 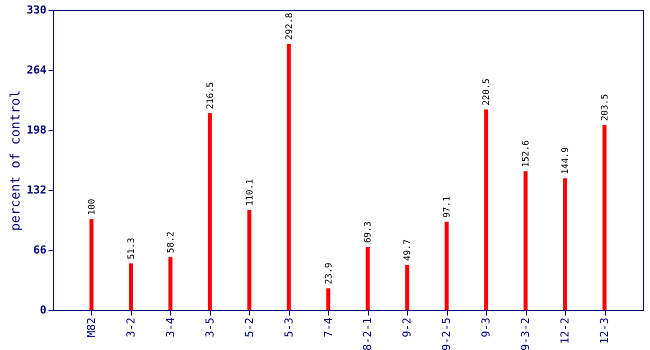 What do you see at coordinates (525, 334) in the screenshot?
I see `x-tick-label: 9-3-2` at bounding box center [525, 334].